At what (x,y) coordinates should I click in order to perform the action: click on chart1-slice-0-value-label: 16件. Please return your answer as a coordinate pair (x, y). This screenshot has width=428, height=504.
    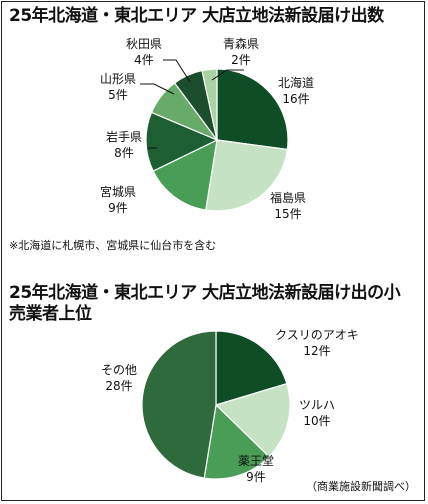
    Looking at the image, I should click on (295, 99).